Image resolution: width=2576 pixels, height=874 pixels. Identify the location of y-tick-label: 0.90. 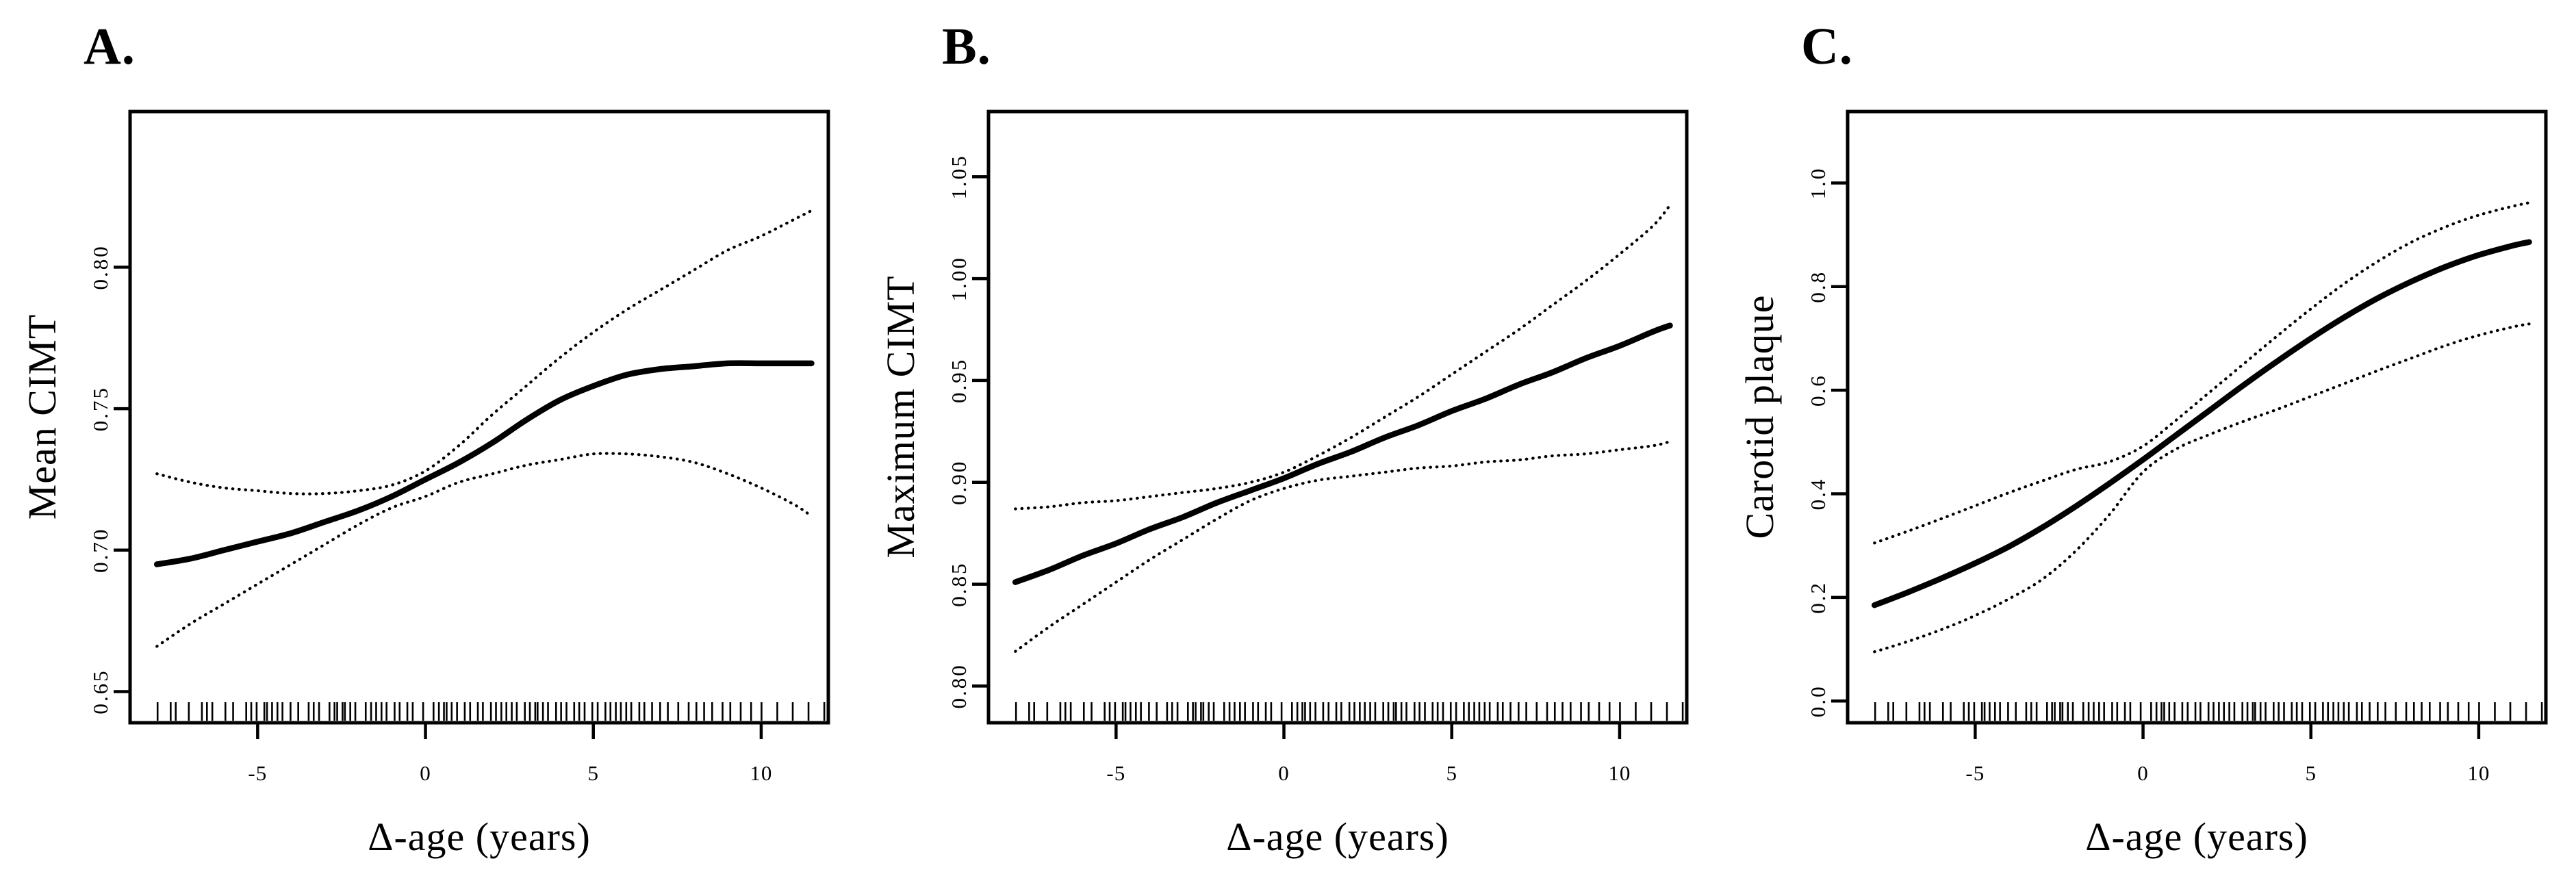
(959, 482).